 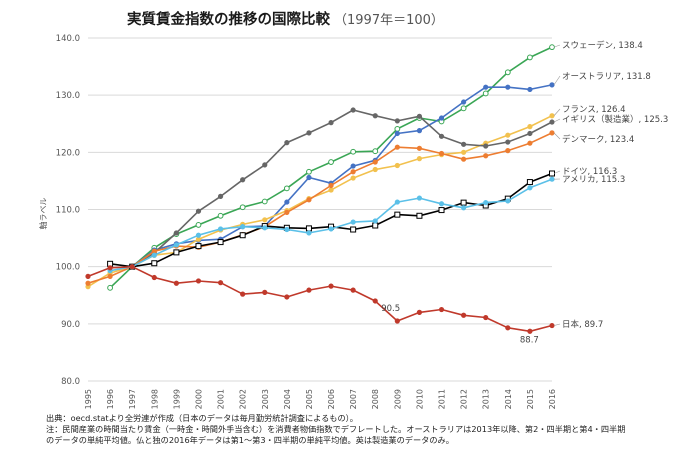 I want to click on series-end-label: イギリス（製造業）, 125.3, so click(x=615, y=119).